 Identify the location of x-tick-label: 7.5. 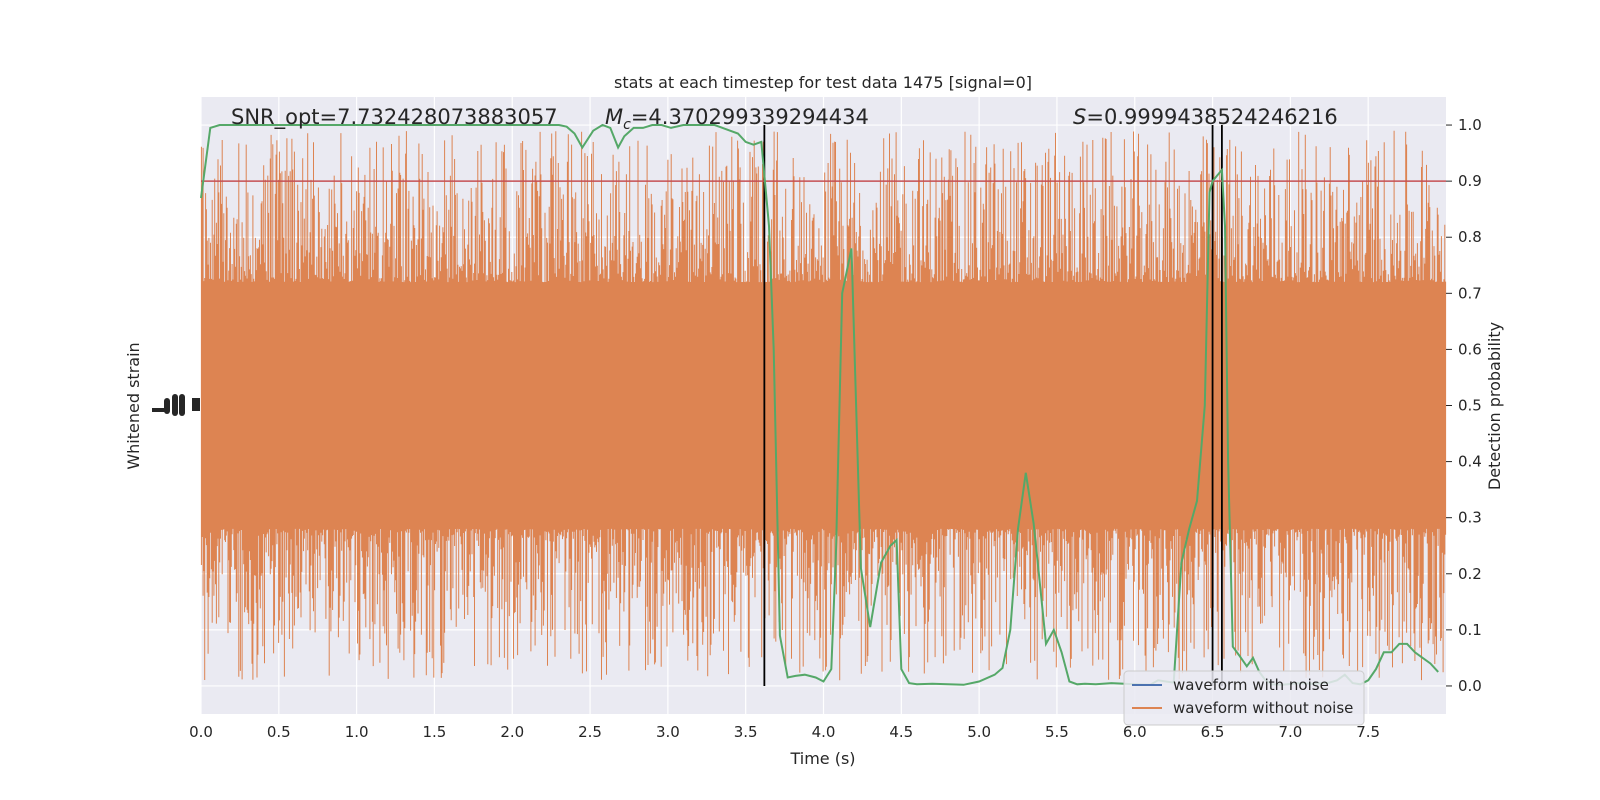
(1368, 732).